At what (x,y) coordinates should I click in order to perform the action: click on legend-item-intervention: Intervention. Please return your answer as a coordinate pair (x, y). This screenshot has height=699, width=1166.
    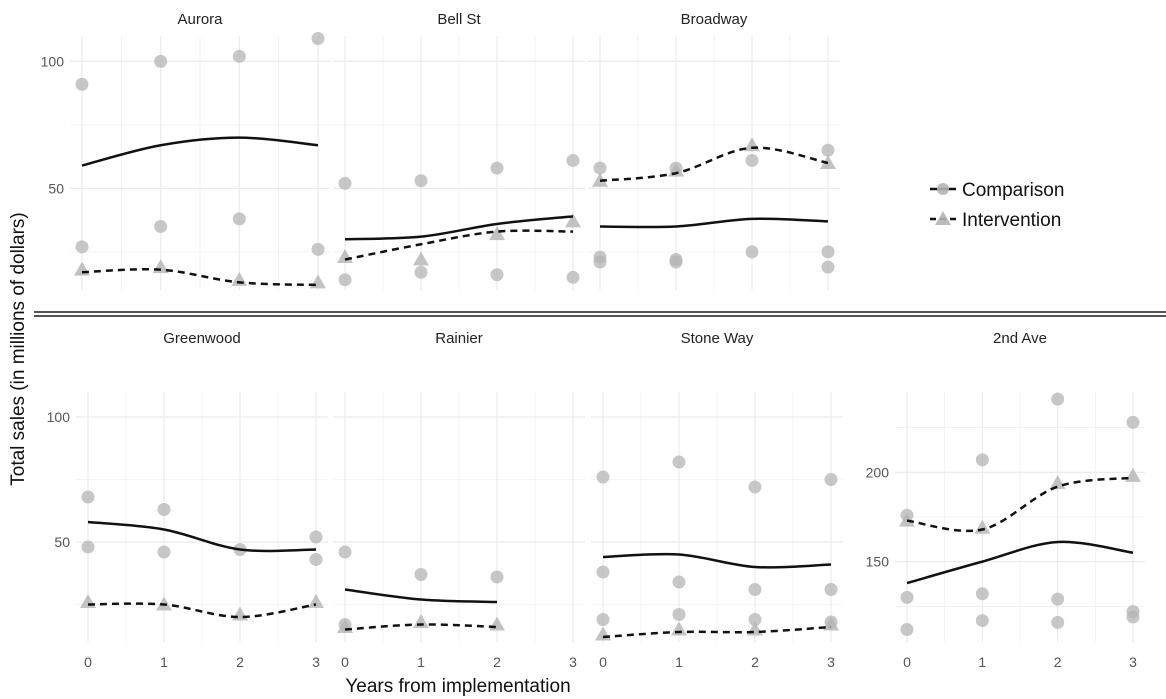
    Looking at the image, I should click on (995, 220).